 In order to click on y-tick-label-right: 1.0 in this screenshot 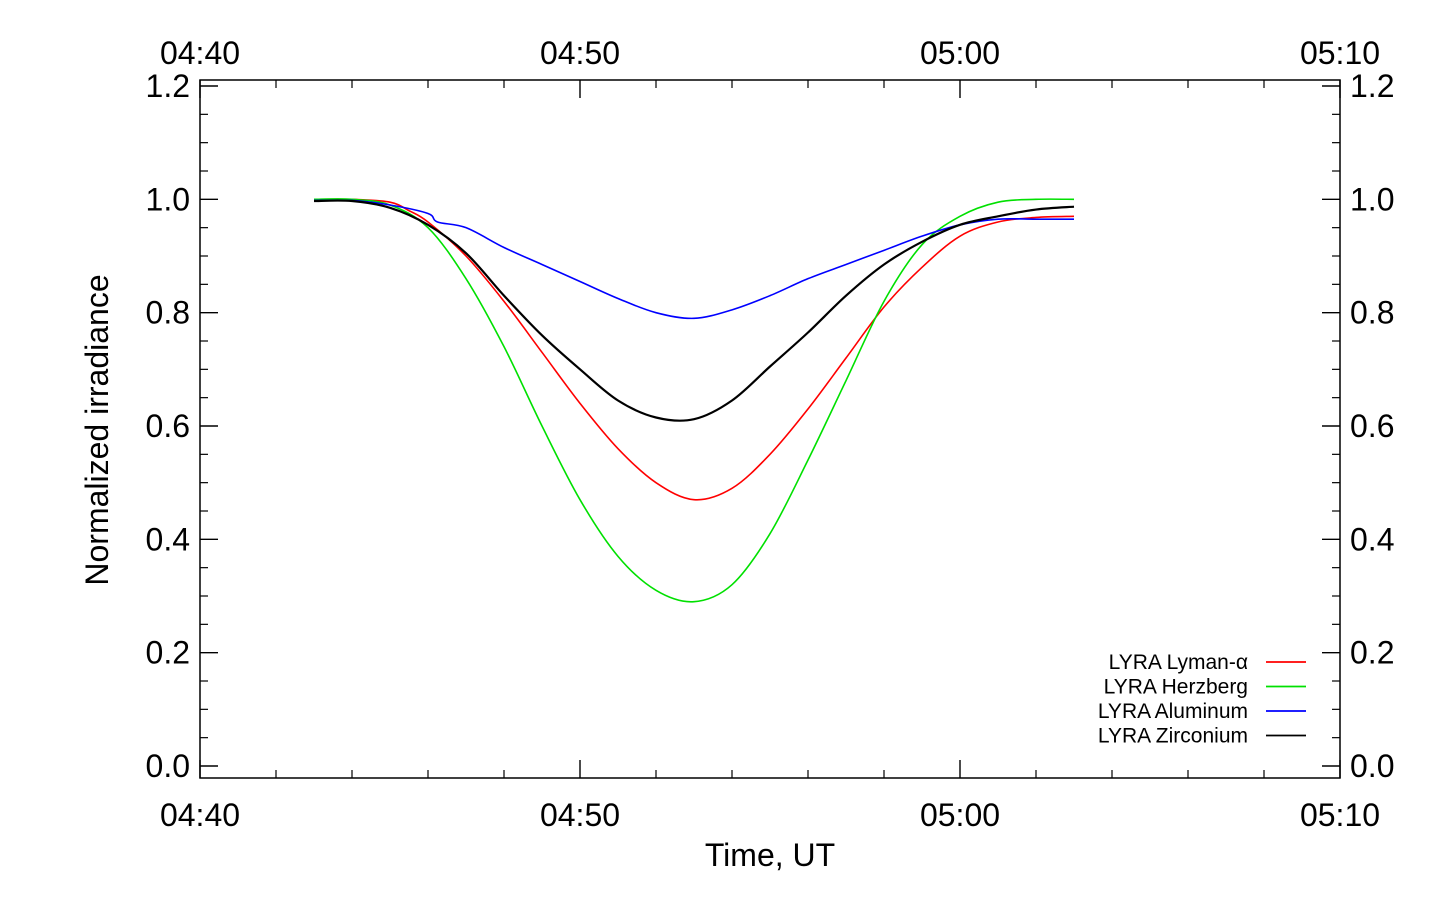, I will do `click(1372, 199)`.